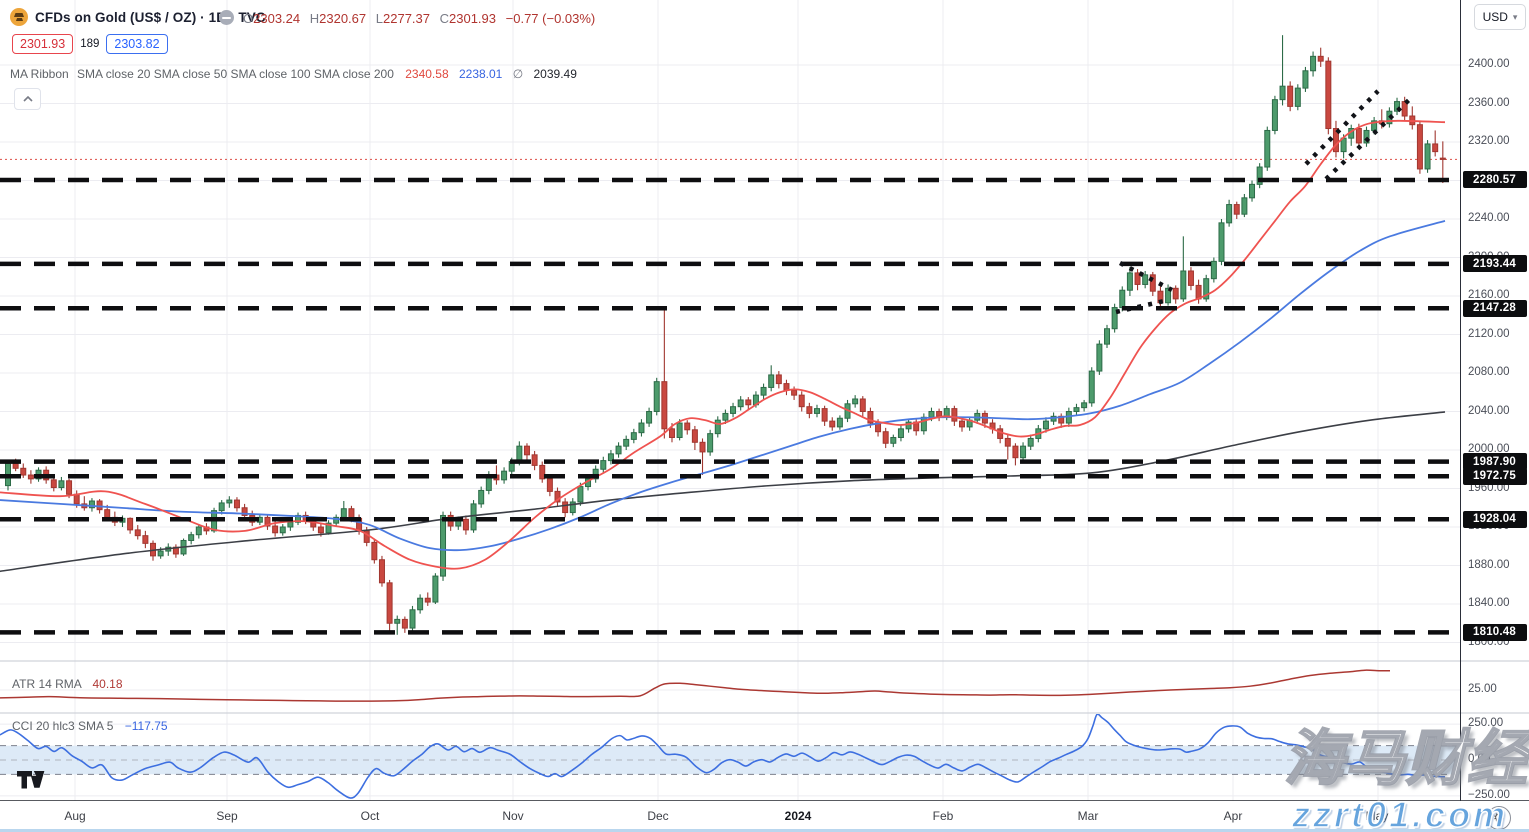 This screenshot has height=832, width=1529. I want to click on buy-price-button: 2303.82, so click(137, 44).